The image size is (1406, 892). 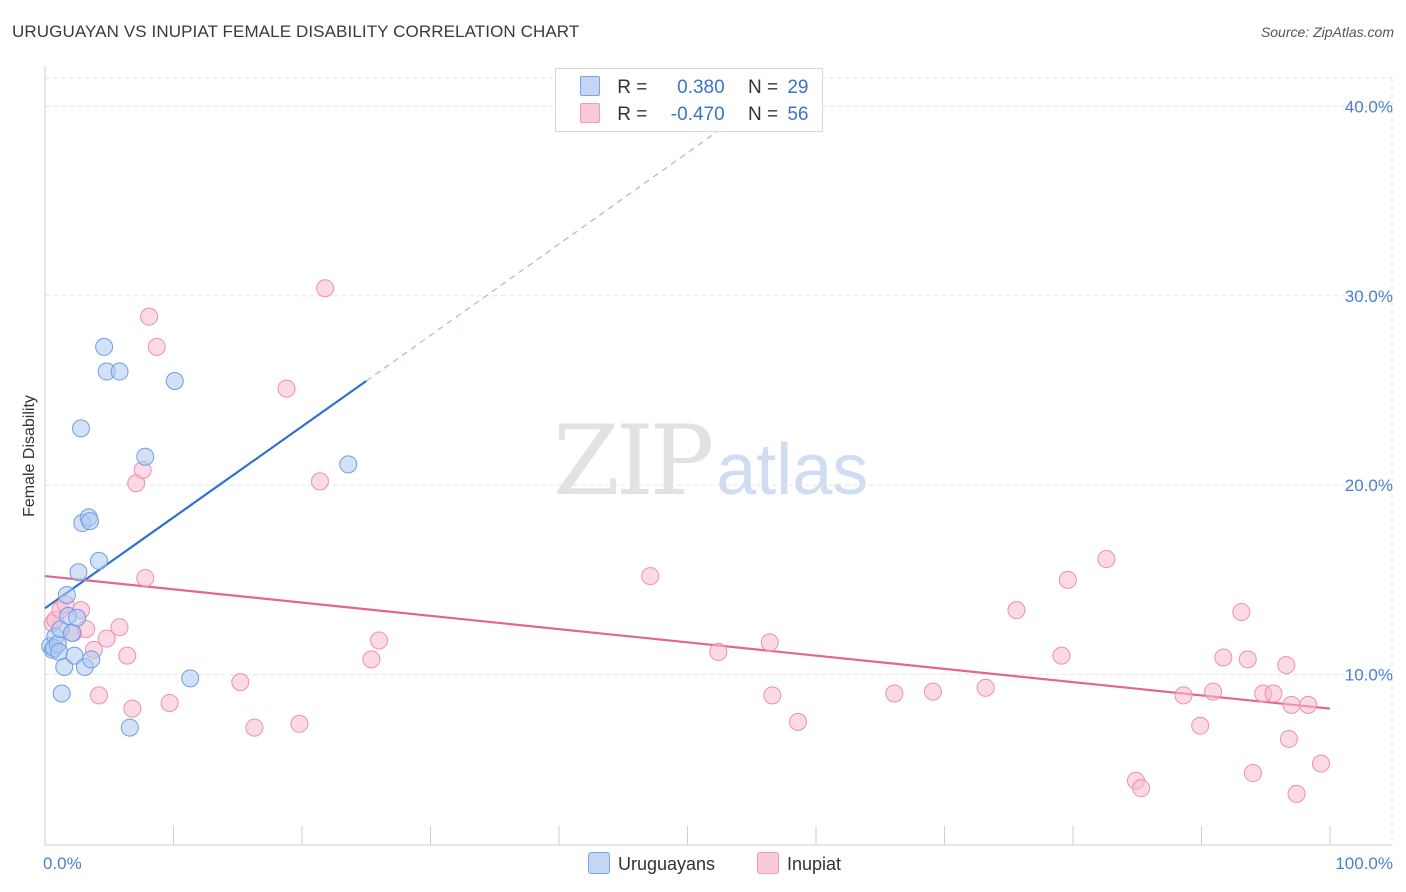 I want to click on watermark: ZIPatlas, so click(x=710, y=461).